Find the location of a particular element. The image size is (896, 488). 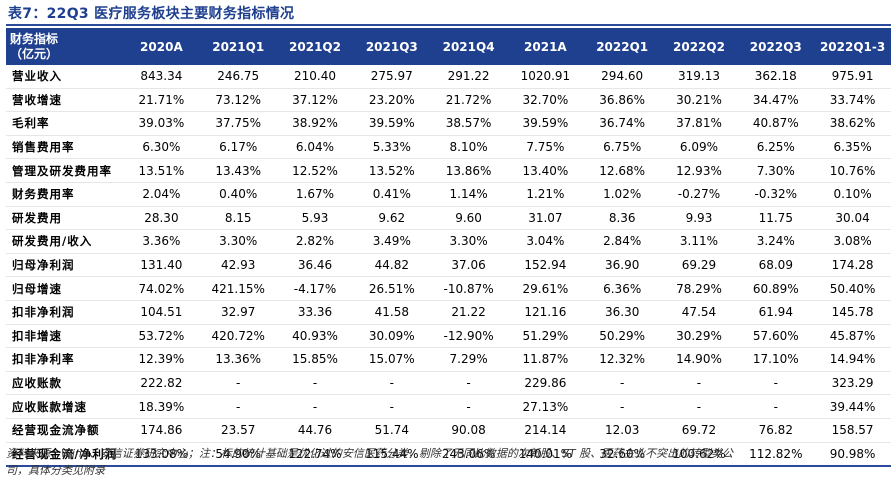

table-cell: 362.18 is located at coordinates (775, 76).